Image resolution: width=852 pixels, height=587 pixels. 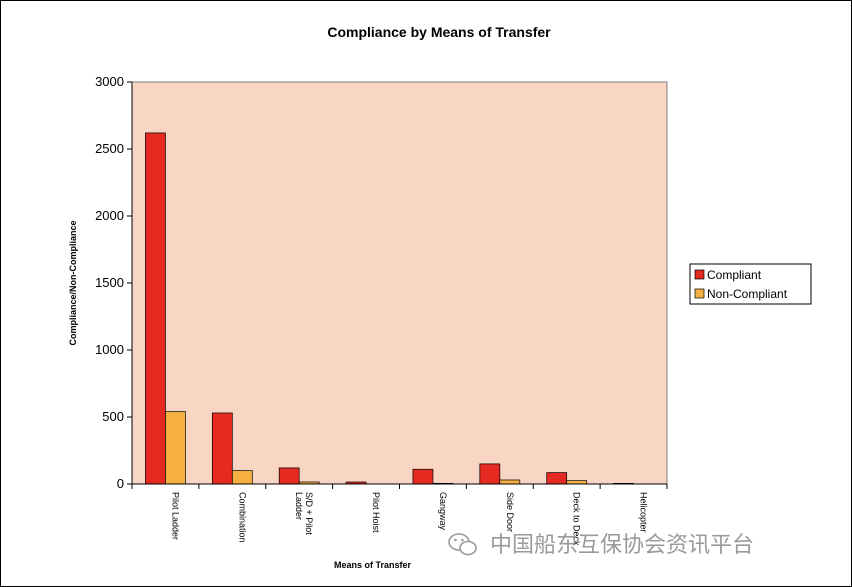 What do you see at coordinates (622, 545) in the screenshot?
I see `watermark-text: 中国船东互保协会资讯平台` at bounding box center [622, 545].